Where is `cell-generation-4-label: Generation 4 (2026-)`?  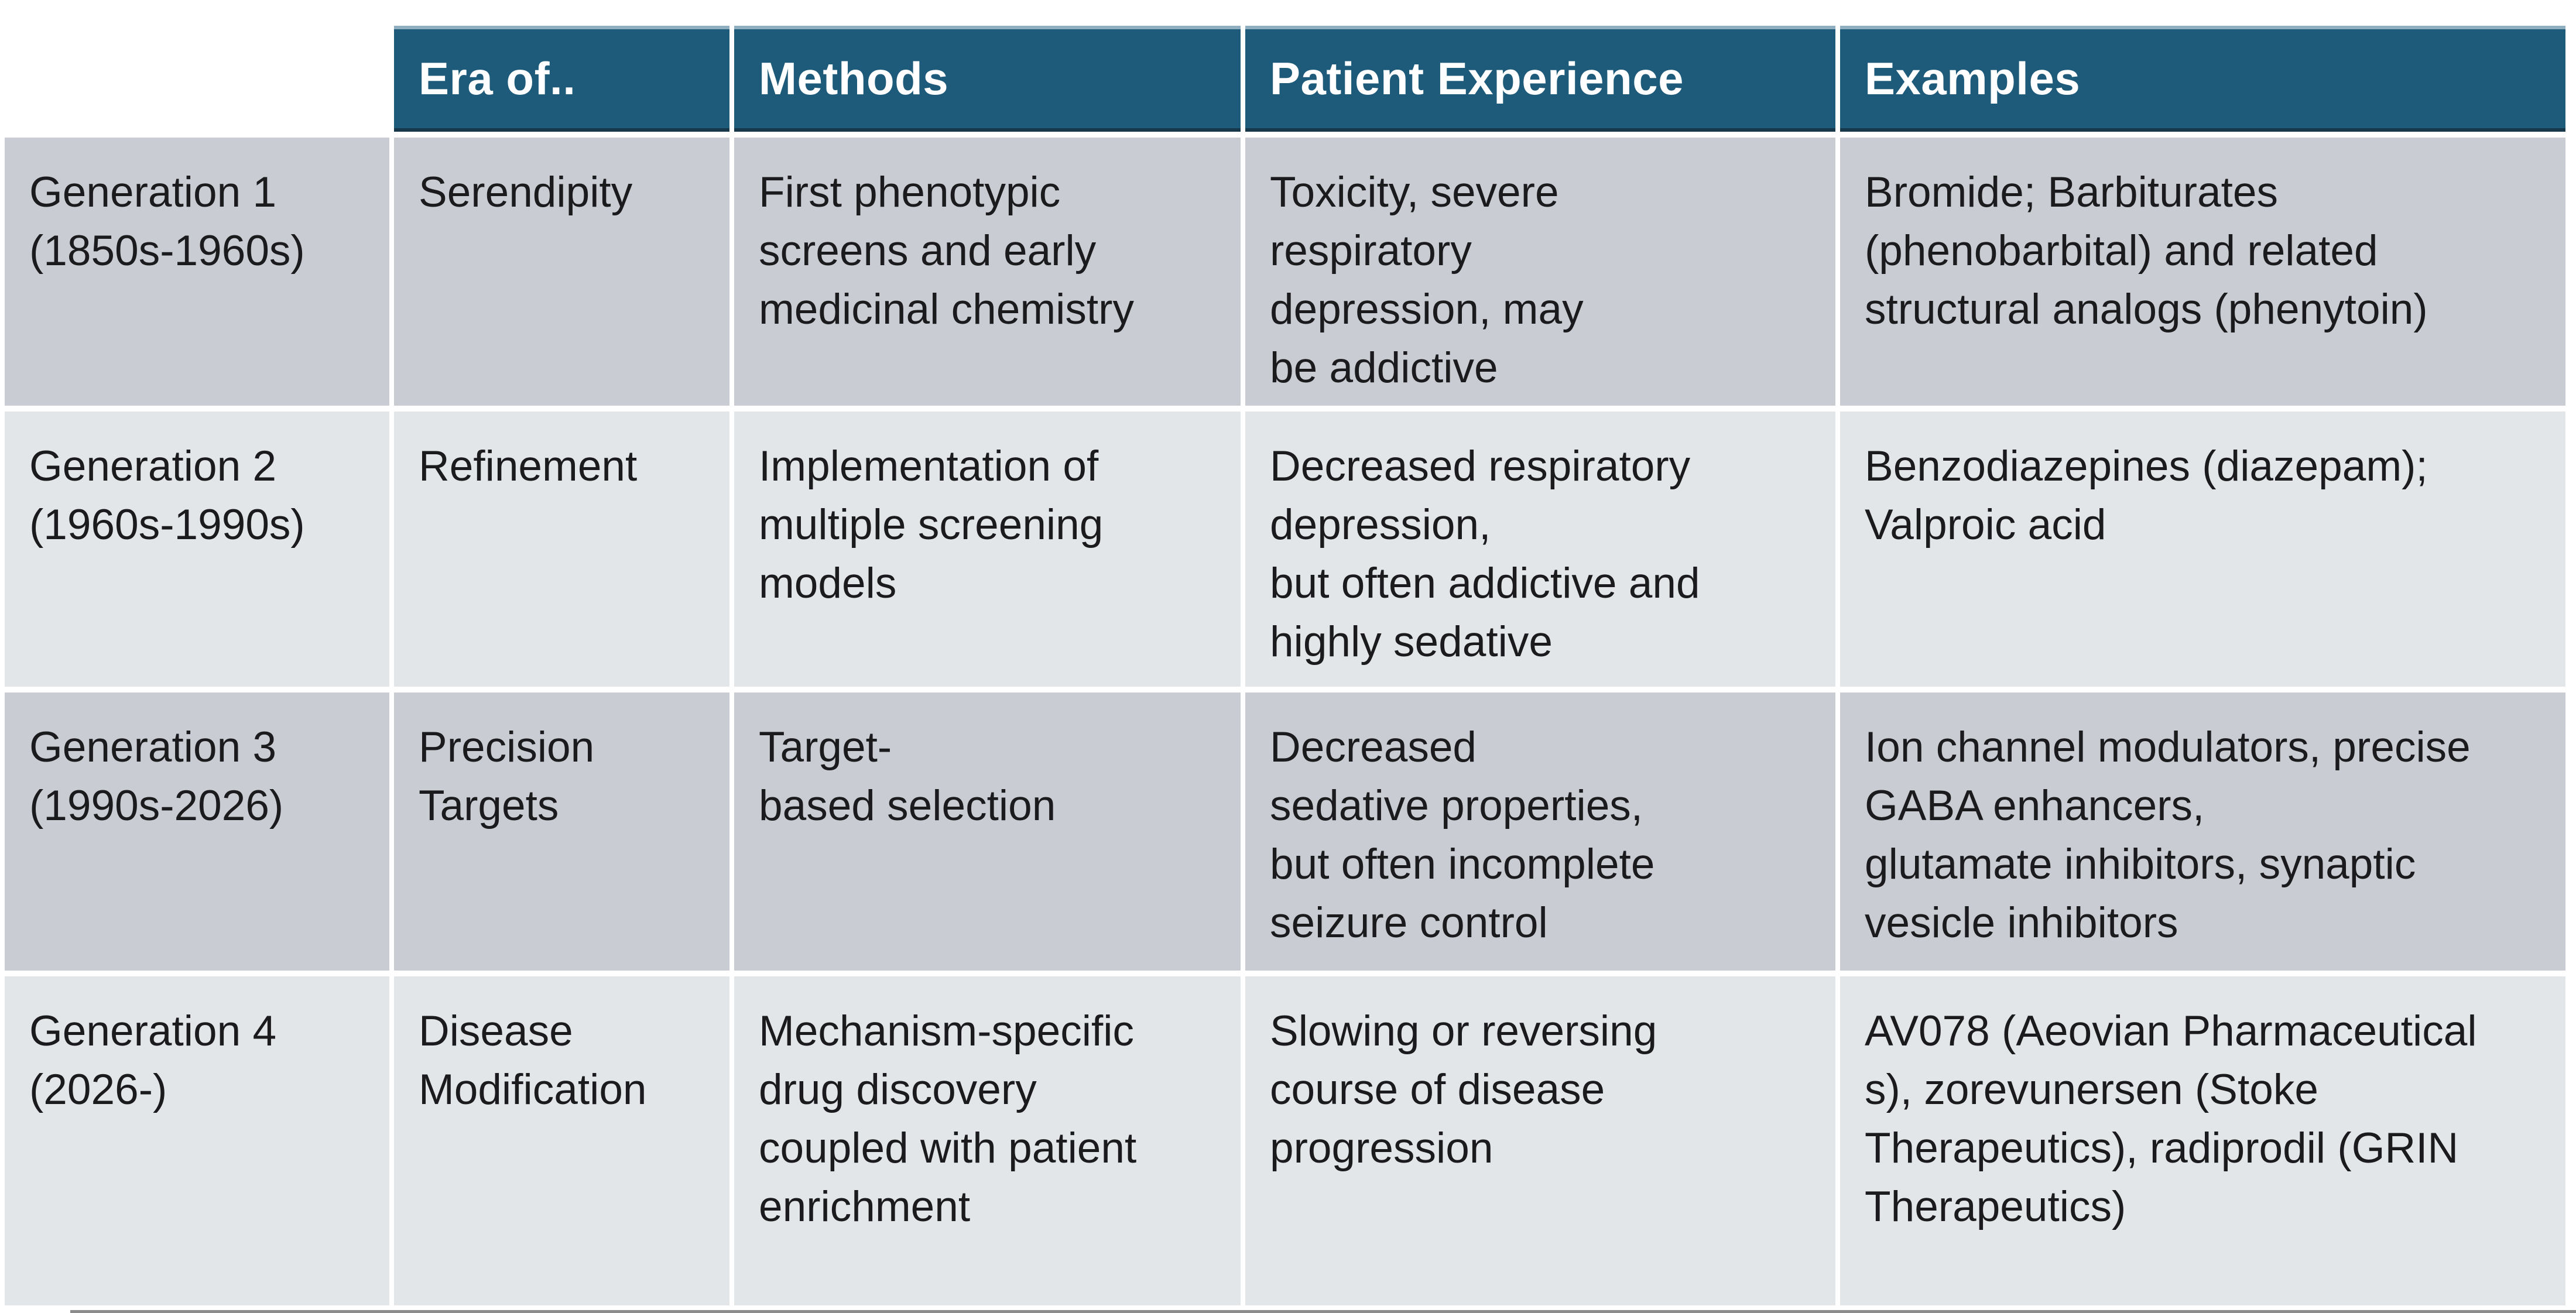
cell-generation-4-label: Generation 4 (2026-) is located at coordinates (197, 1140).